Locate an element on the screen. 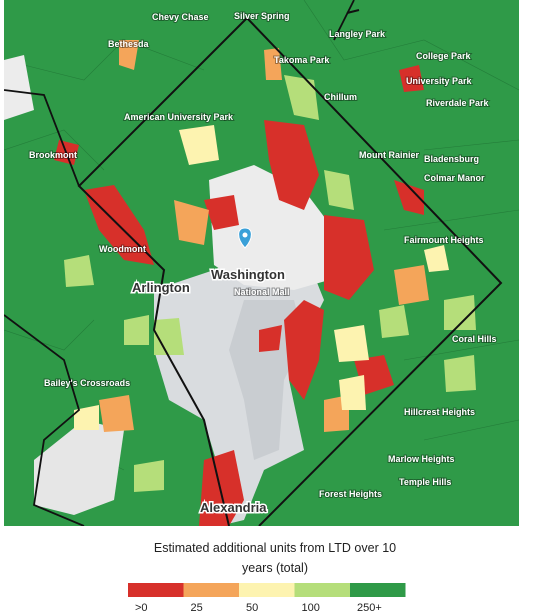 Image resolution: width=550 pixels, height=616 pixels. place-label: College Park is located at coordinates (444, 56).